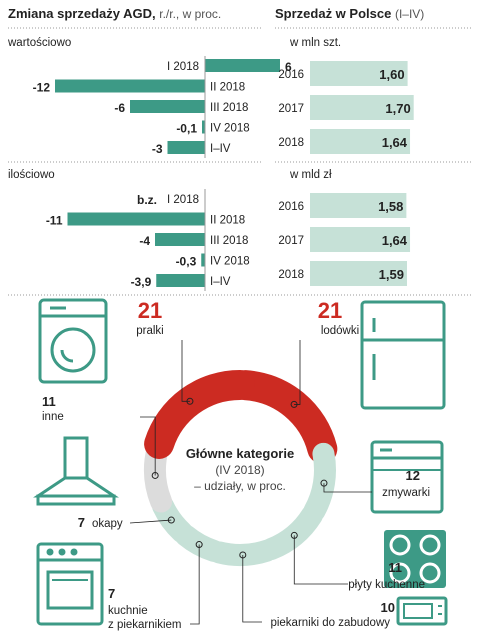 The width and height of the screenshot is (480, 640). Describe the element at coordinates (310, 175) in the screenshot. I see `section-label-mld-zl: w mld zł` at that location.